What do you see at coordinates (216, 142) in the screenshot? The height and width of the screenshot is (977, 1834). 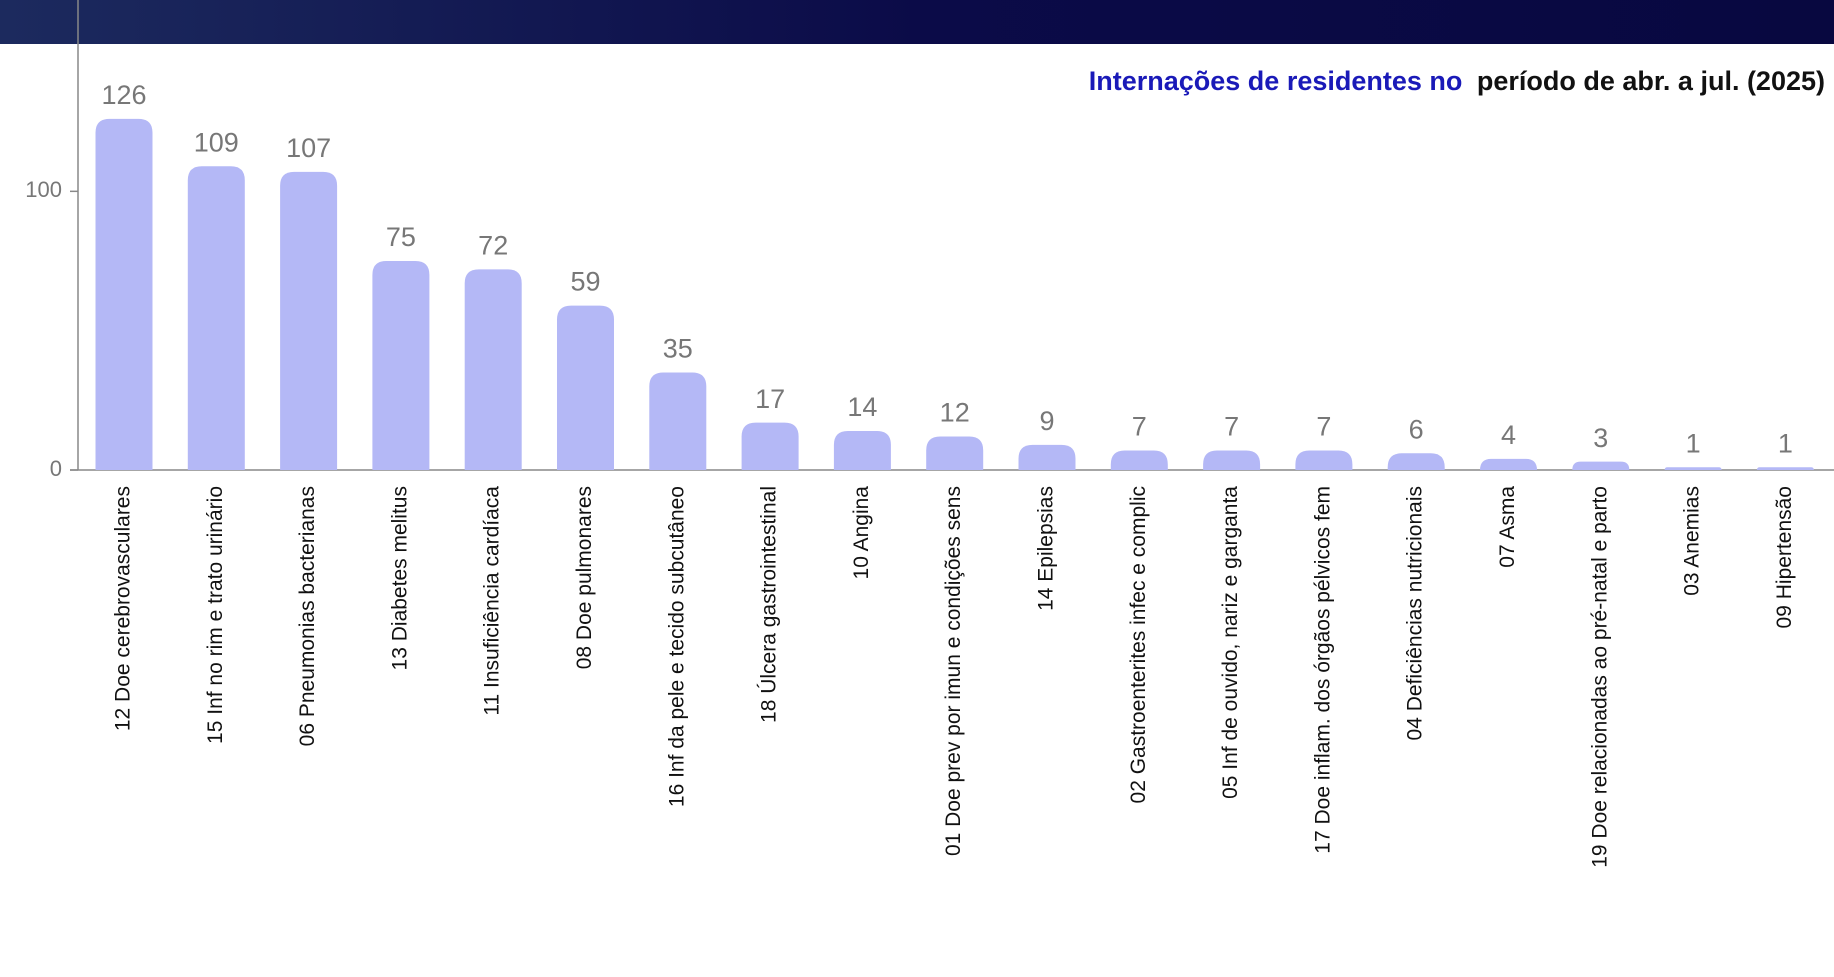 I see `value-label: 109` at bounding box center [216, 142].